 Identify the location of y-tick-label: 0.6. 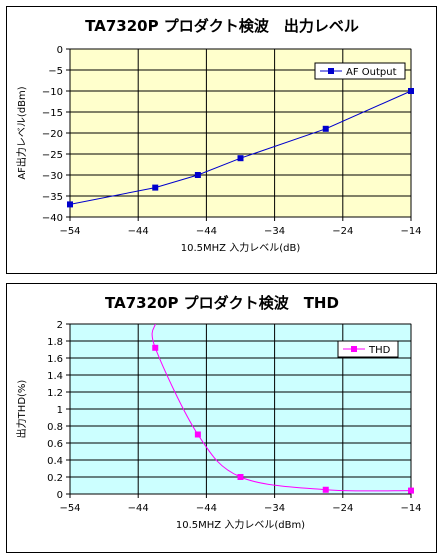
(55, 444).